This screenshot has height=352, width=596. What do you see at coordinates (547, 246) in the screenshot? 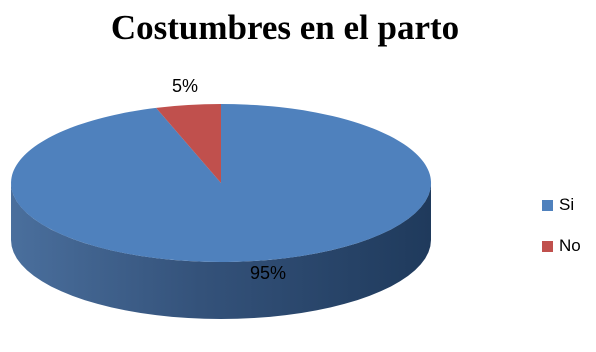
I see `legend-swatch-no` at bounding box center [547, 246].